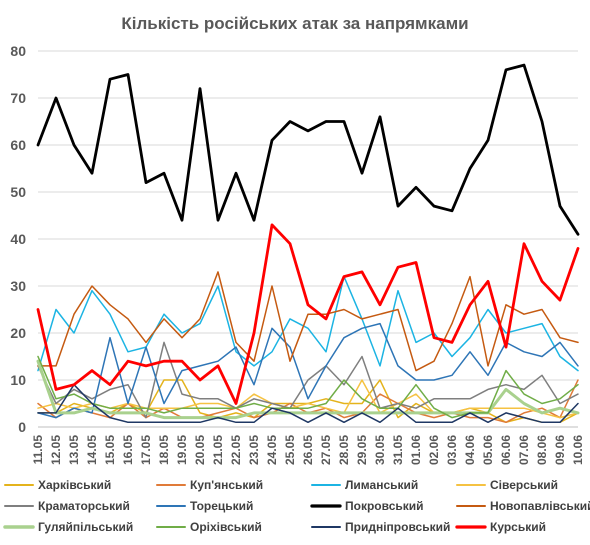  What do you see at coordinates (397, 527) in the screenshot?
I see `legend-label: Придніпровський` at bounding box center [397, 527].